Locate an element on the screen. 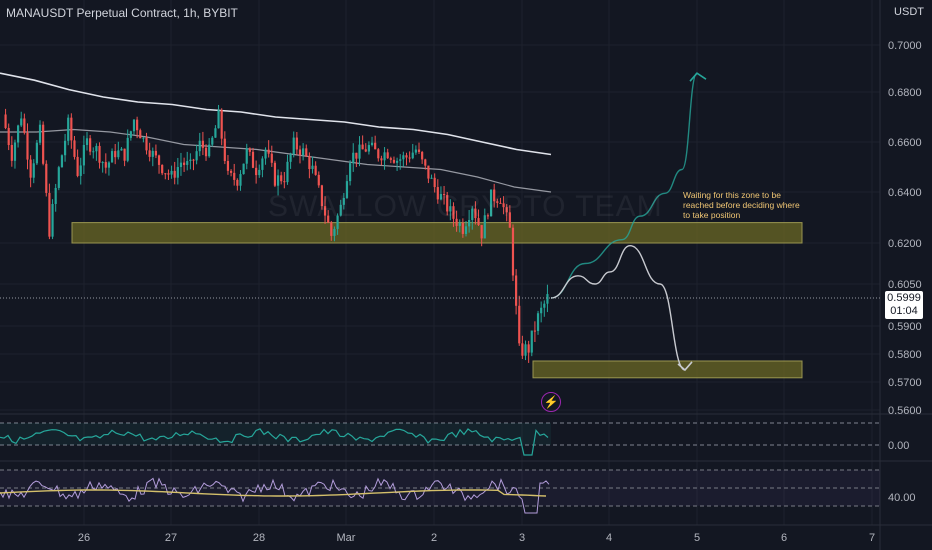 The height and width of the screenshot is (550, 932). last-price-label: 0.5999 01:04 is located at coordinates (904, 305).